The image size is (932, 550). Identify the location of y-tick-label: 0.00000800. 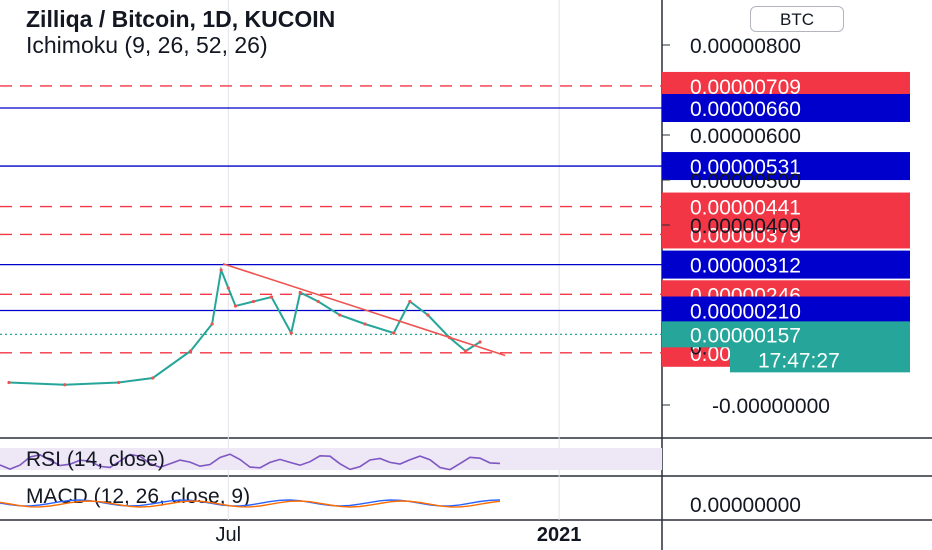
(745, 46).